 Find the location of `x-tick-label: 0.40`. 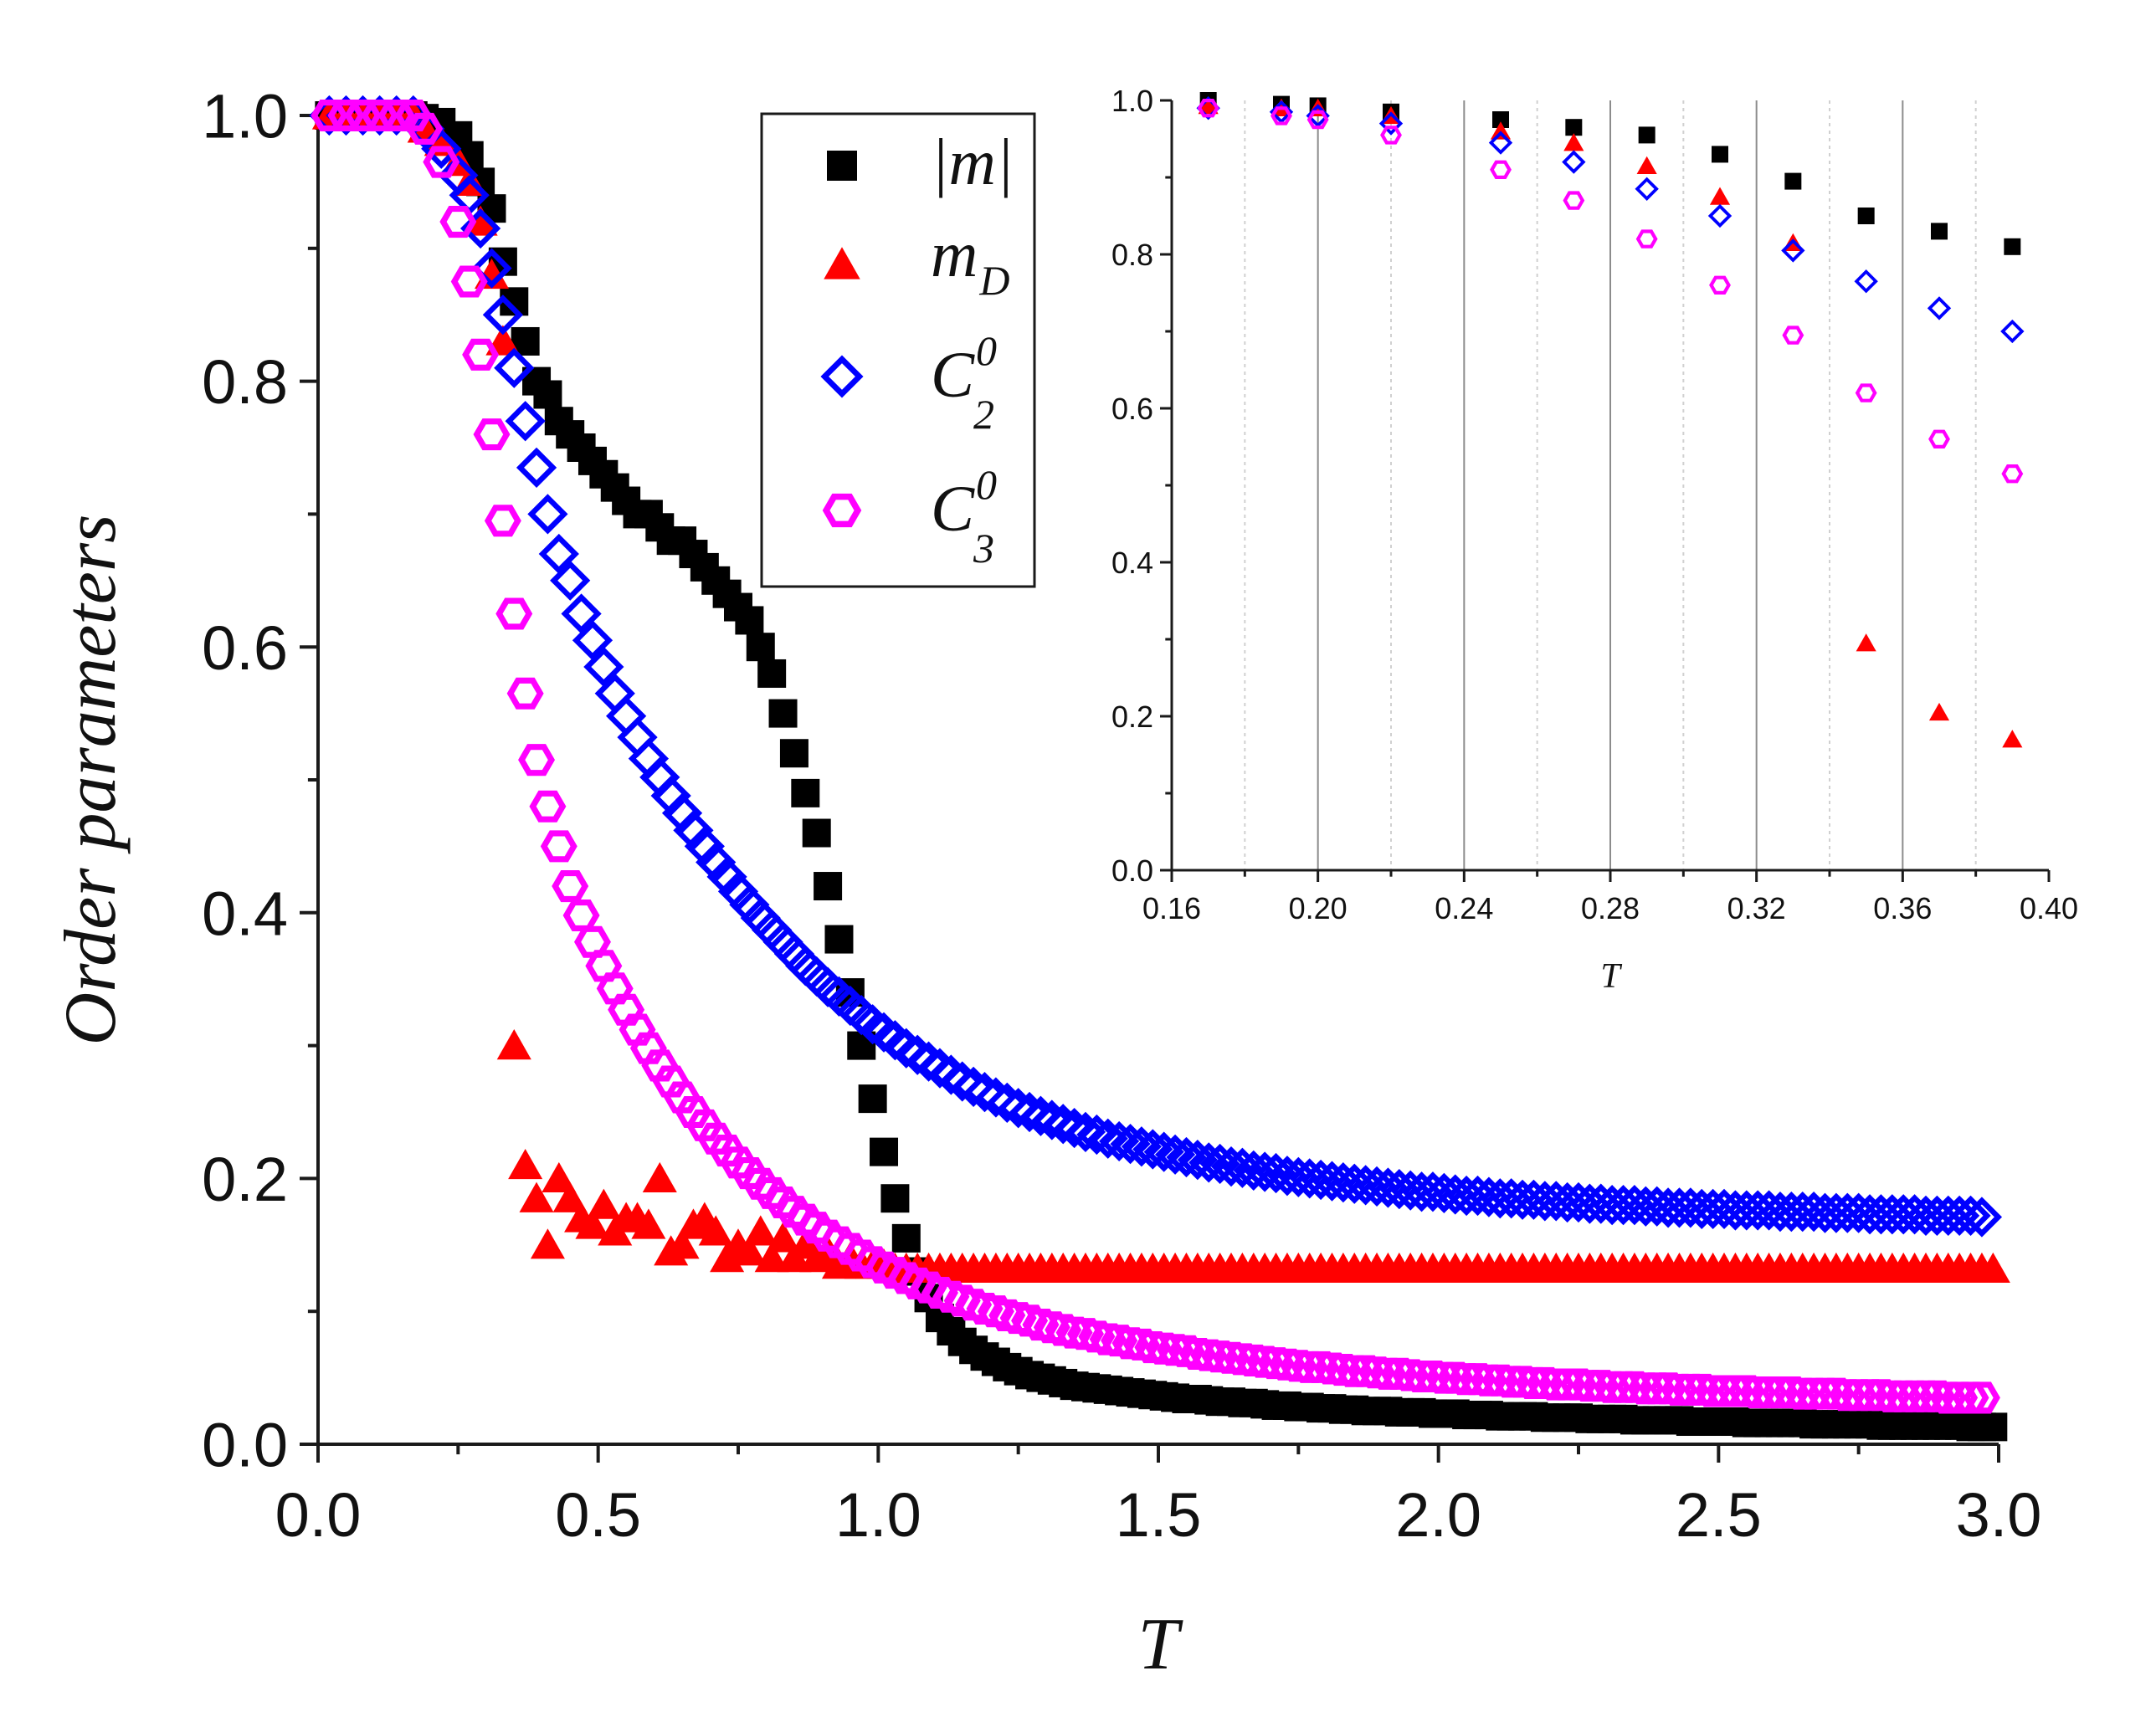

x-tick-label: 0.40 is located at coordinates (2049, 908).